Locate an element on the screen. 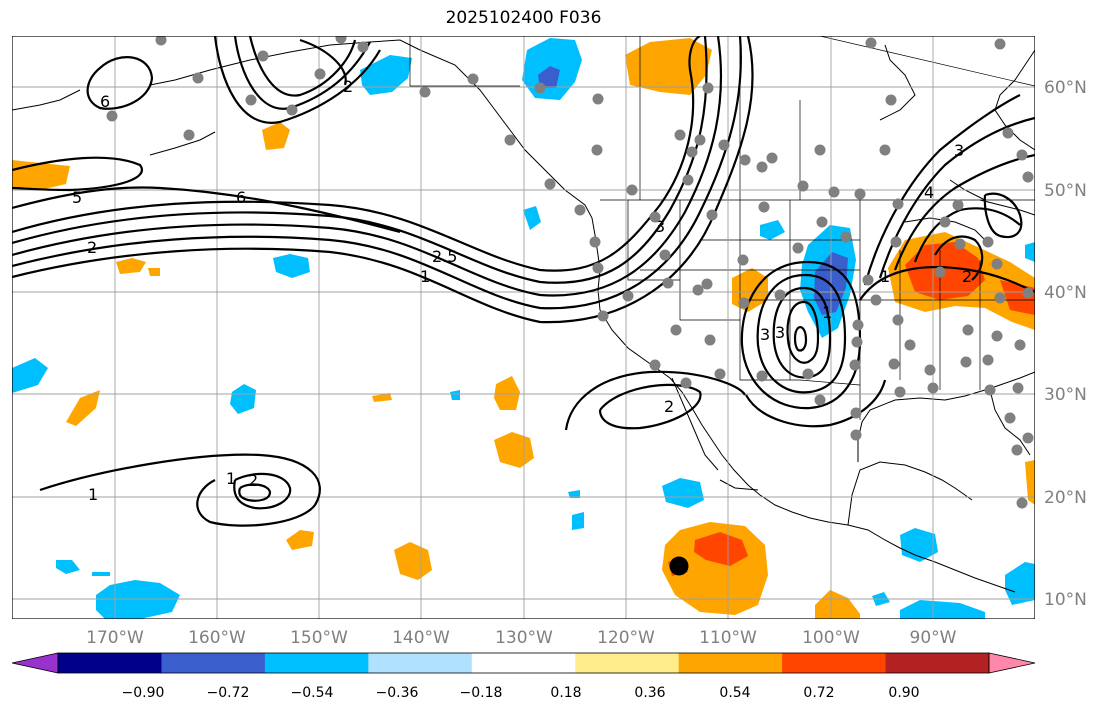 The width and height of the screenshot is (1105, 712). colorbar-tick-label: 0.72 is located at coordinates (818, 693).